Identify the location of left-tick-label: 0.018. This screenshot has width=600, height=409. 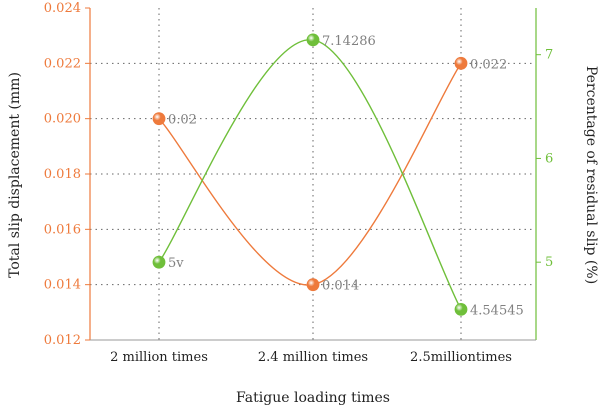
(62, 174).